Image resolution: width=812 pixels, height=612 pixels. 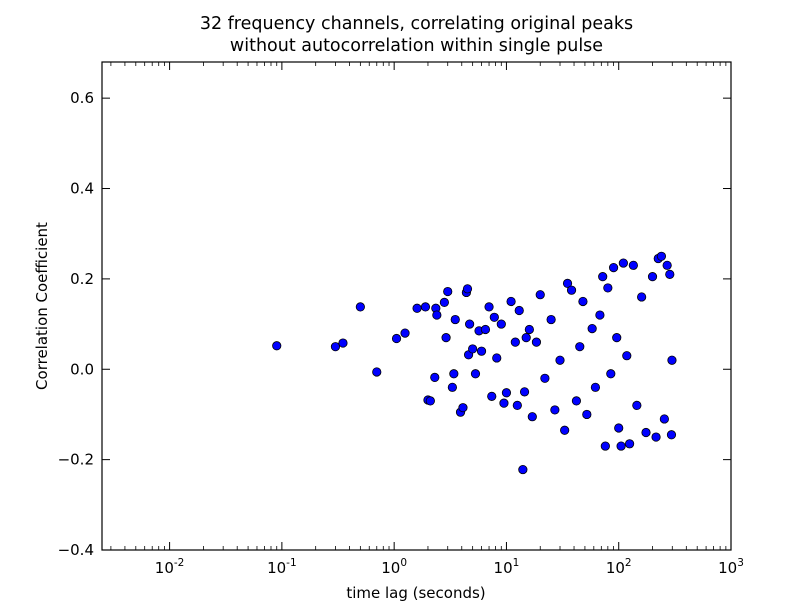 What do you see at coordinates (415, 593) in the screenshot?
I see `x-axis-label: time lag (seconds)` at bounding box center [415, 593].